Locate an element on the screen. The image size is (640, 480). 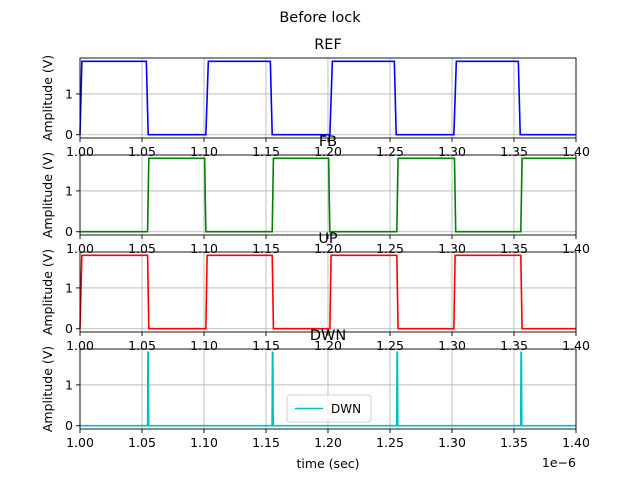
legend-box is located at coordinates (329, 408).